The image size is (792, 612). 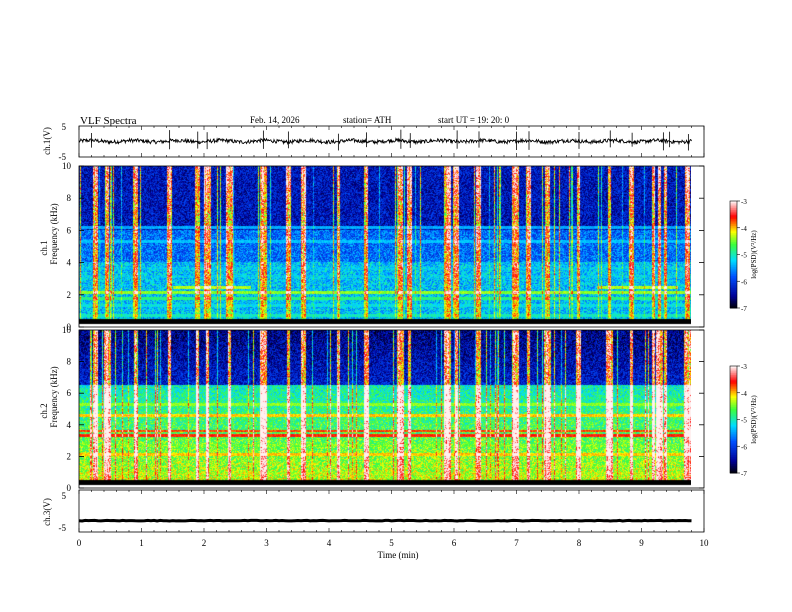 I want to click on ch2-spec-ytick-label-5: 10, so click(x=67, y=330).